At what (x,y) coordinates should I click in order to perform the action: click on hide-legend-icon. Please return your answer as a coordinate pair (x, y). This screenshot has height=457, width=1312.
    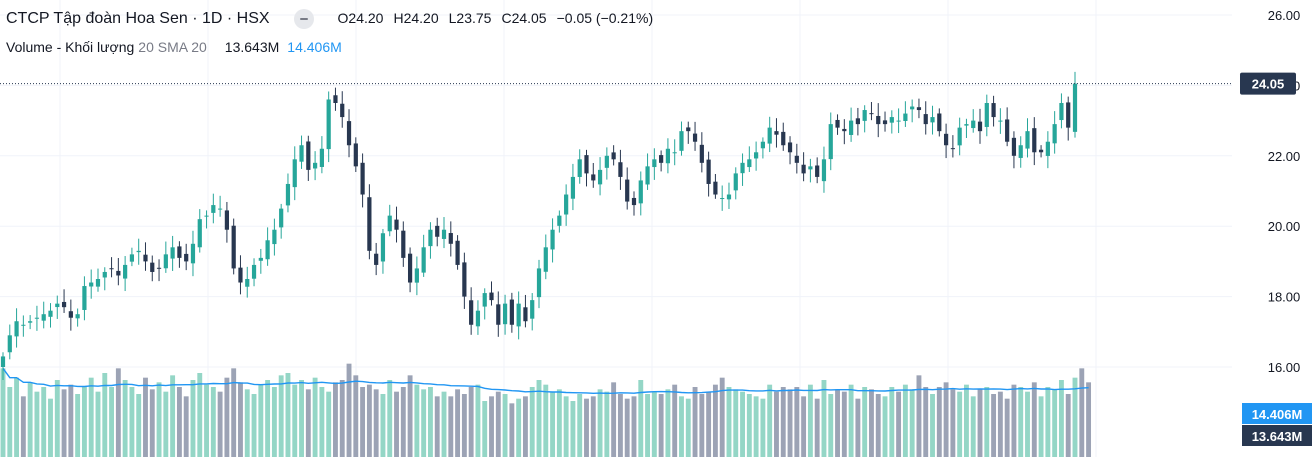
    Looking at the image, I should click on (303, 19).